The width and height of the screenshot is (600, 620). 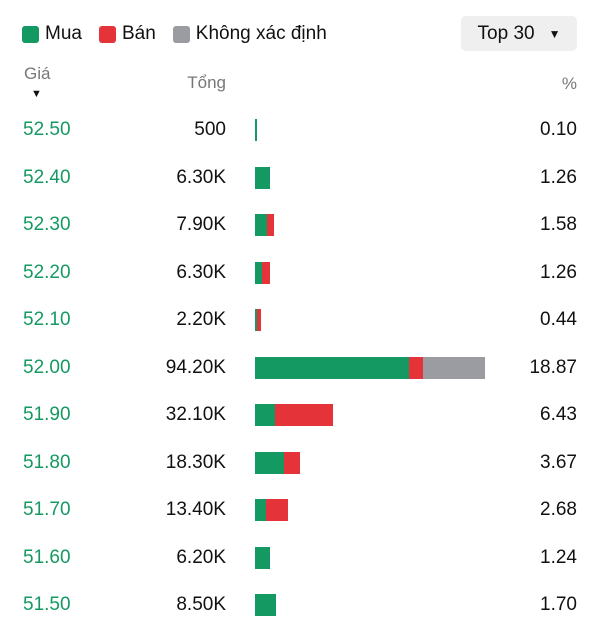 What do you see at coordinates (210, 129) in the screenshot?
I see `total-volume-cell: 500` at bounding box center [210, 129].